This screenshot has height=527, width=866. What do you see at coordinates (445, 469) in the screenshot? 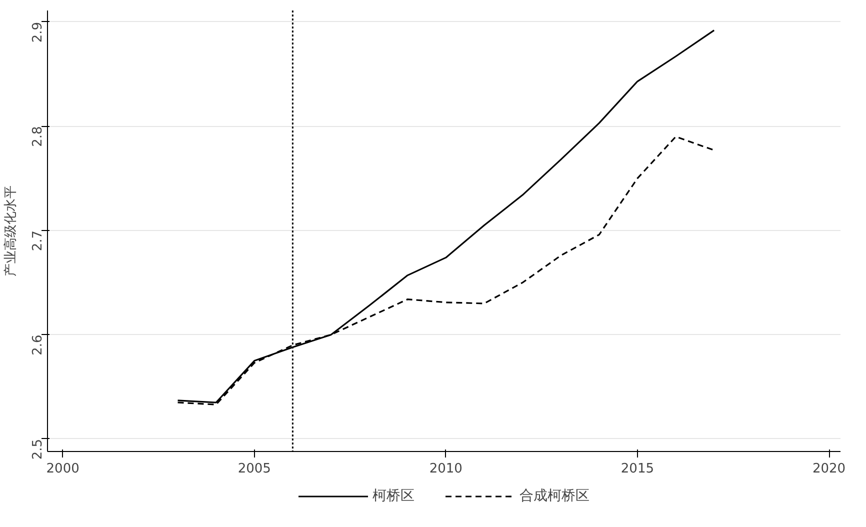
I see `x-tick-label: 2010` at bounding box center [445, 469].